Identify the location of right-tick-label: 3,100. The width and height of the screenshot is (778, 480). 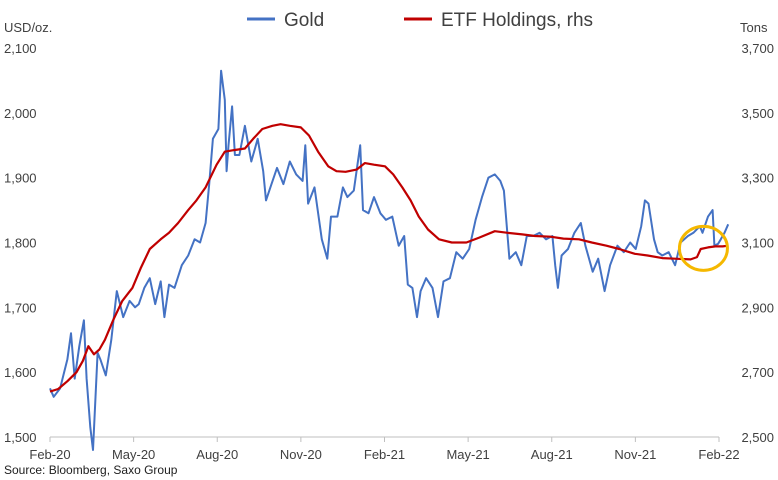
(757, 243).